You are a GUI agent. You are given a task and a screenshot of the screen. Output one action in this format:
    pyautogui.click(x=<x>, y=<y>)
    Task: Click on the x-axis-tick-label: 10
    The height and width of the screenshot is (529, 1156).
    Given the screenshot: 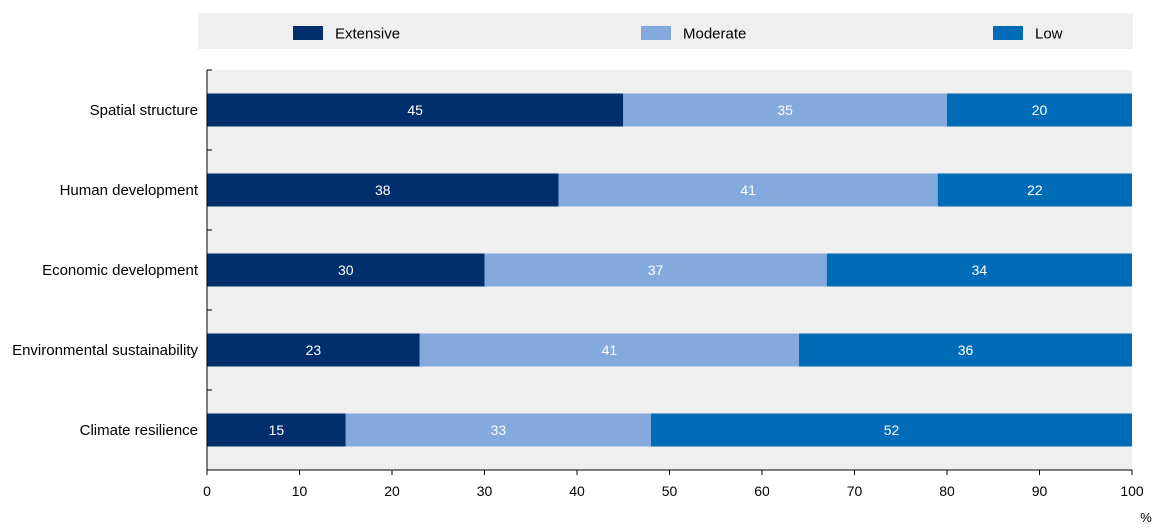 What is the action you would take?
    pyautogui.click(x=300, y=491)
    